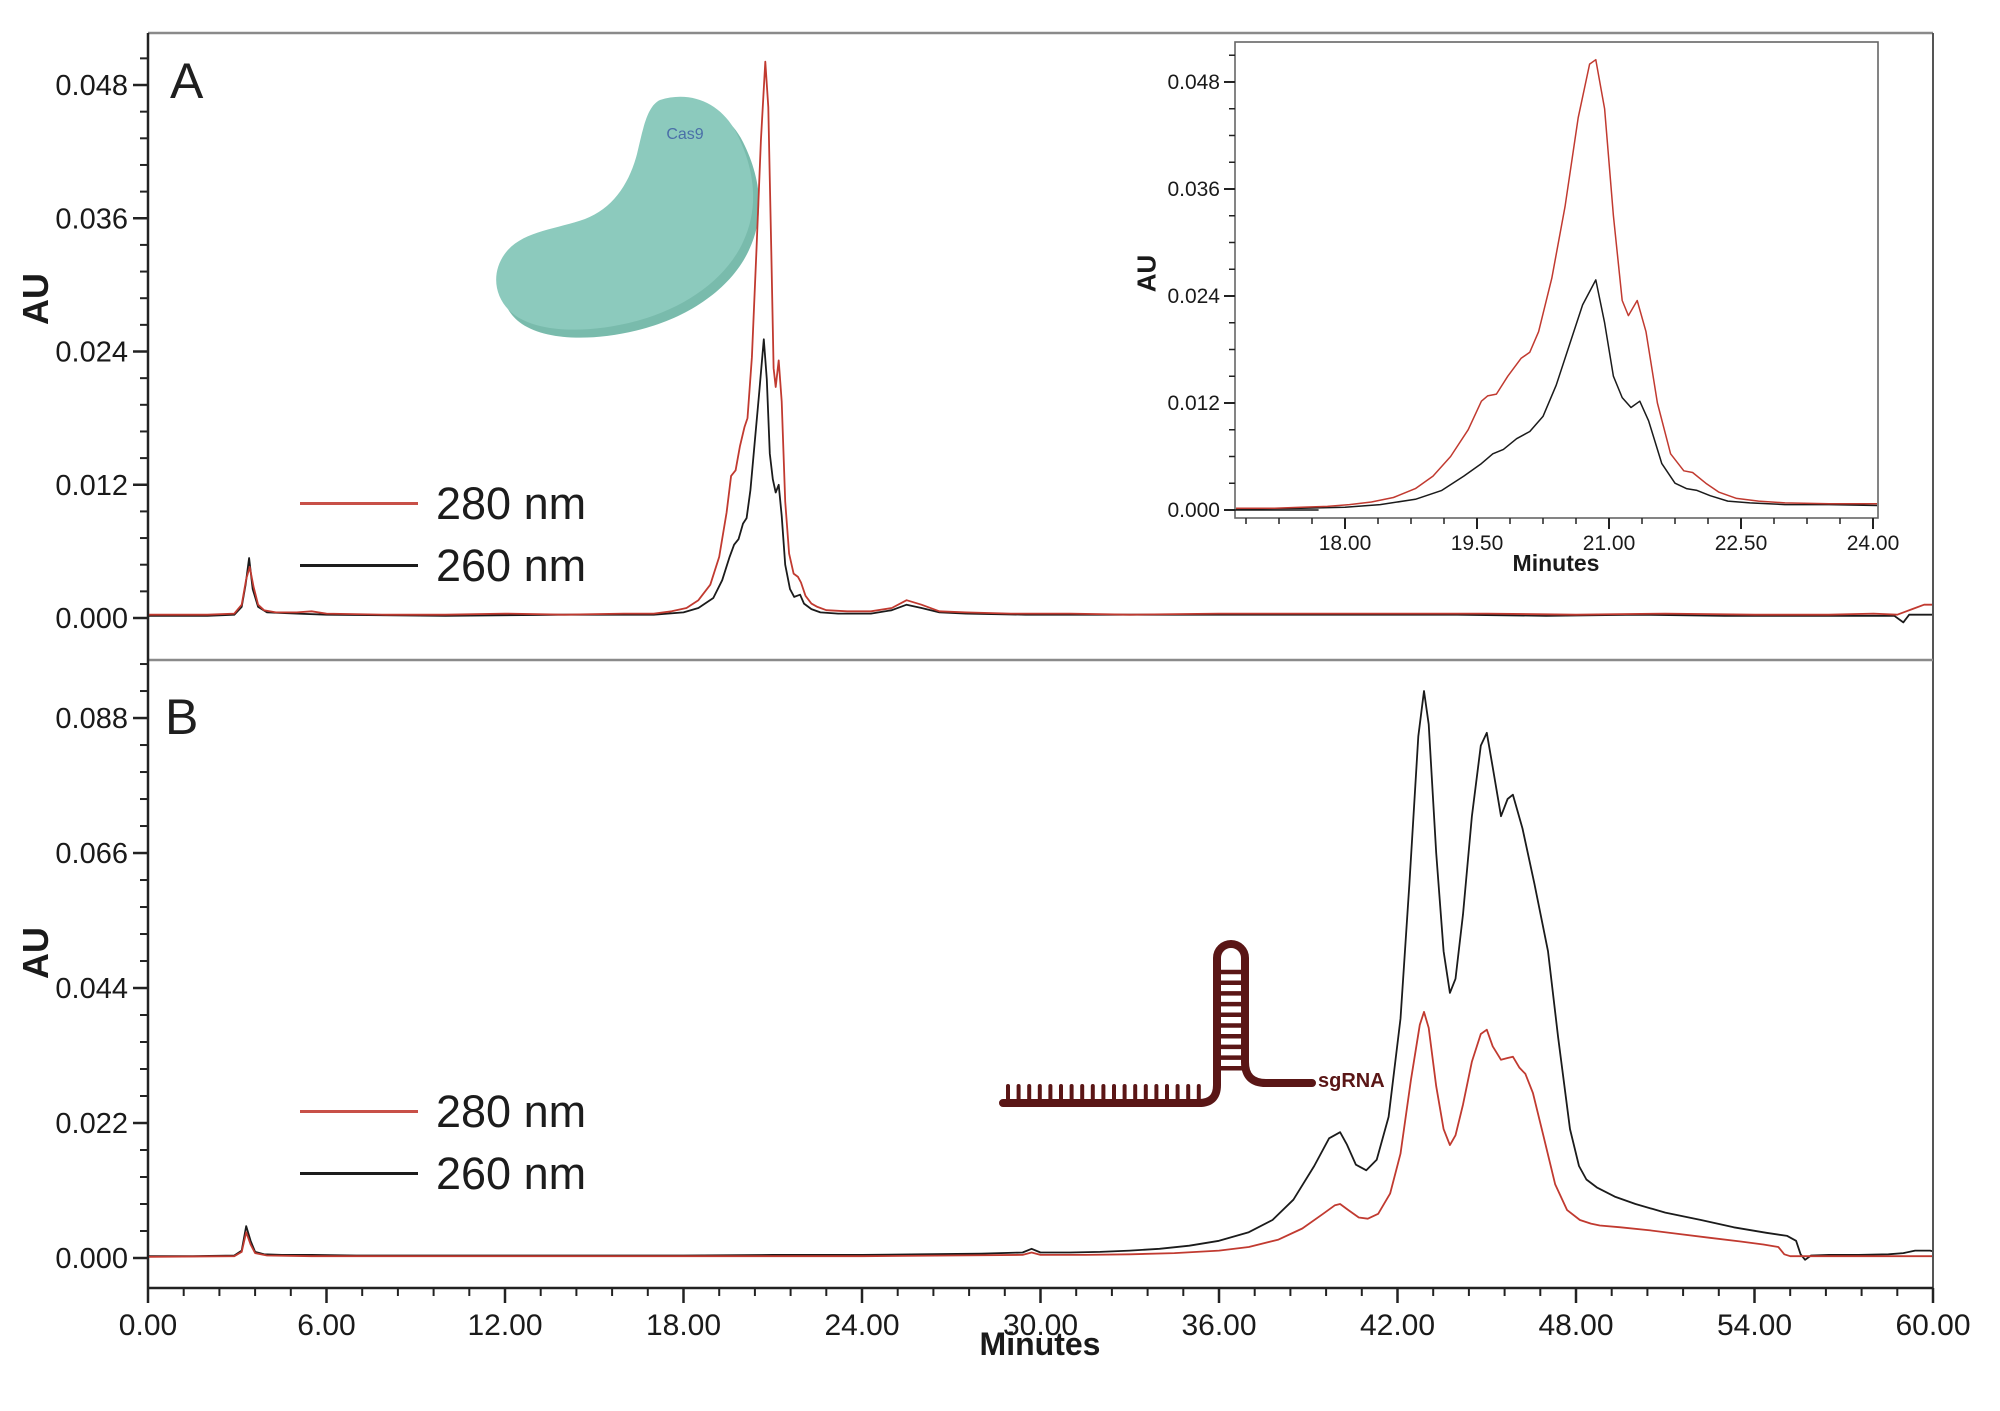 The width and height of the screenshot is (2000, 1411). What do you see at coordinates (1040, 1344) in the screenshot?
I see `x-axis-title: Minutes` at bounding box center [1040, 1344].